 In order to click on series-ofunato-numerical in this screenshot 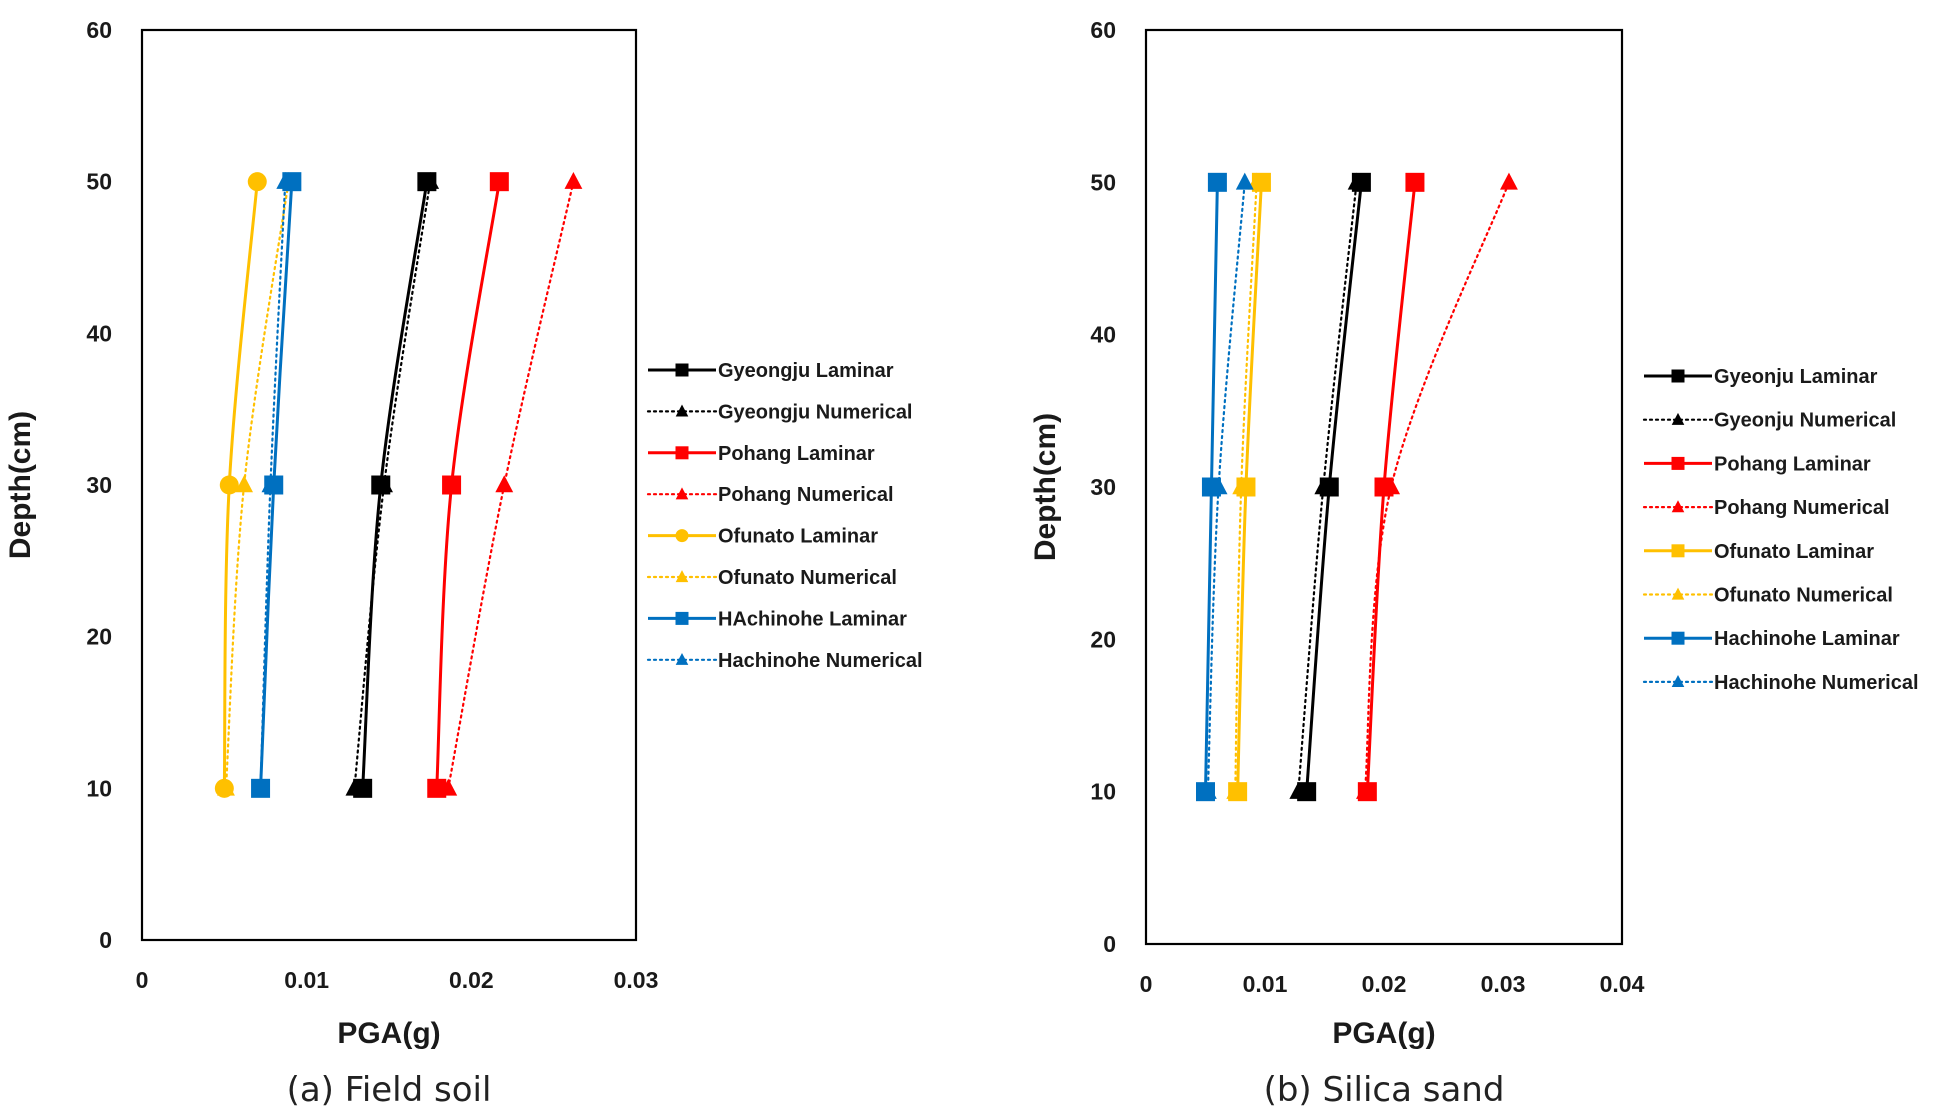, I will do `click(1246, 485)`.